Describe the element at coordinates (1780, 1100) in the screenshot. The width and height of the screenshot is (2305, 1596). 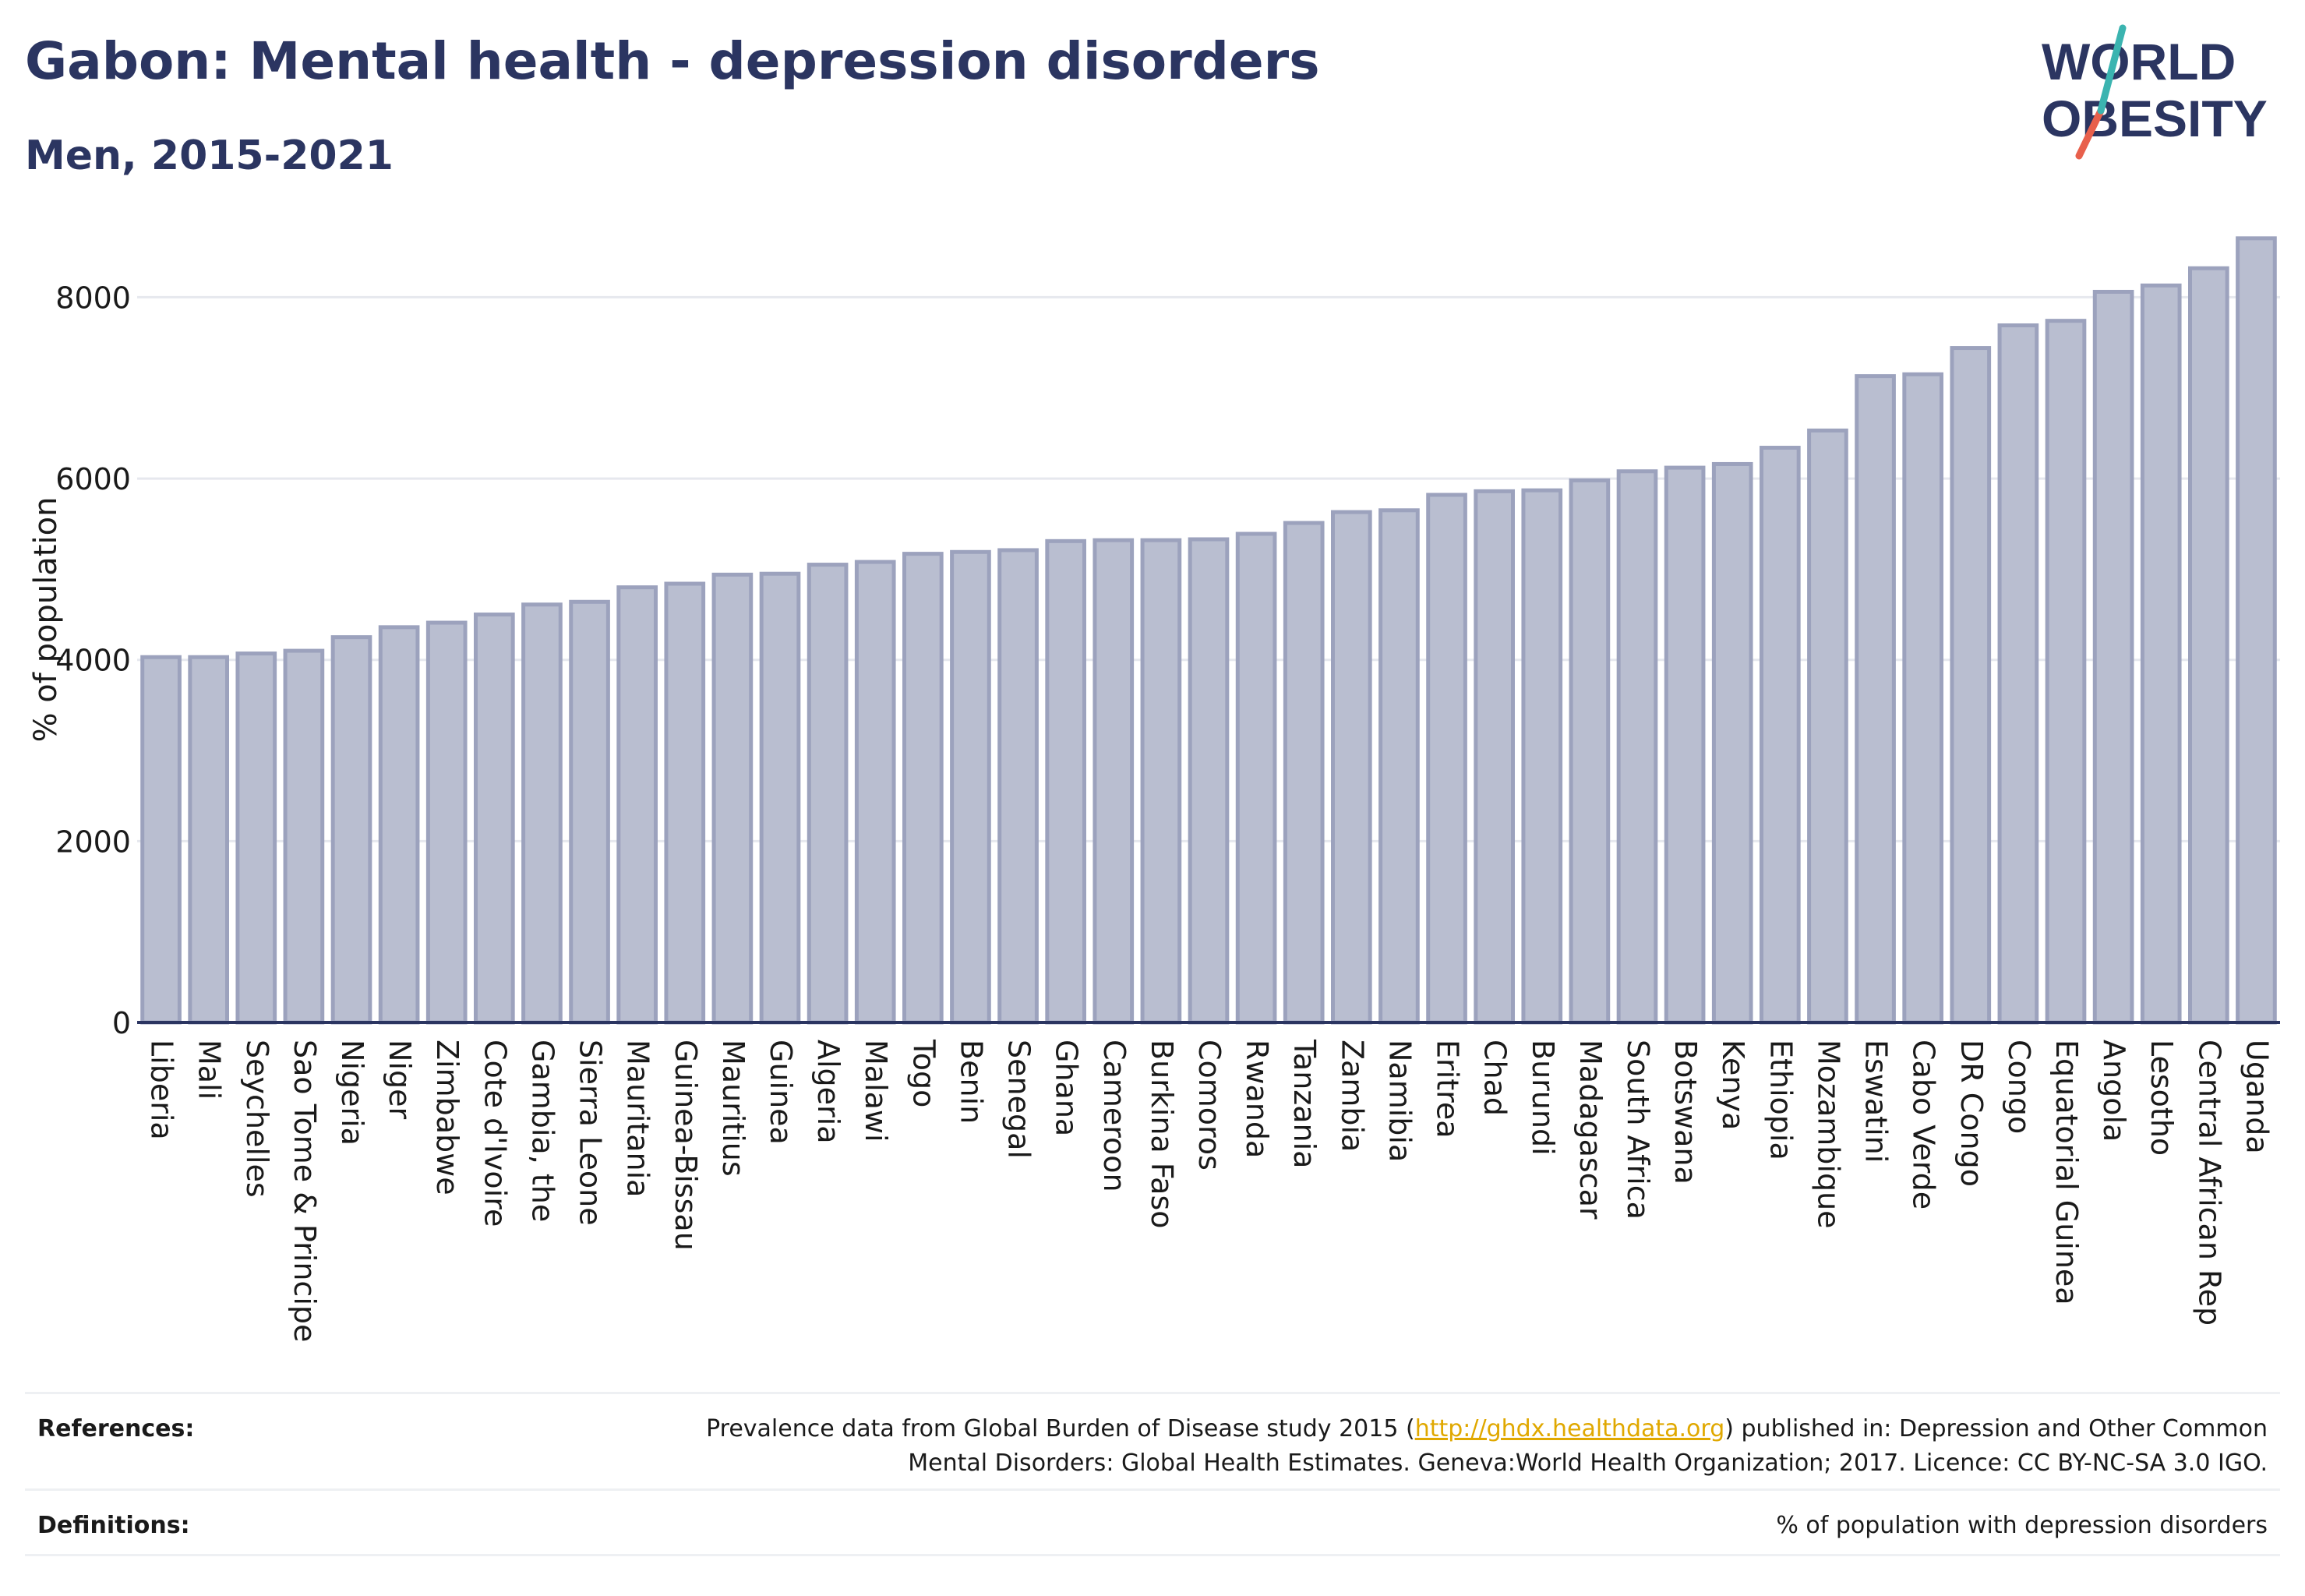
I see `x-tick-label: Ethiopia` at that location.